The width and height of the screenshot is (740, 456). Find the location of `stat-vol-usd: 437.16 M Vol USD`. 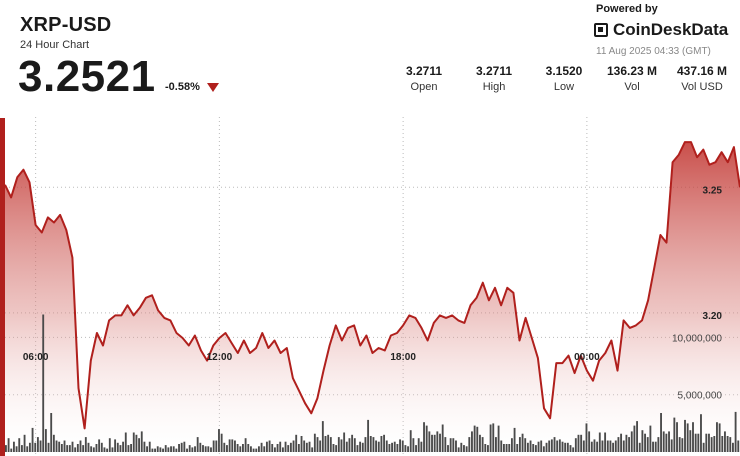

stat-vol-usd: 437.16 M Vol USD is located at coordinates (701, 78).